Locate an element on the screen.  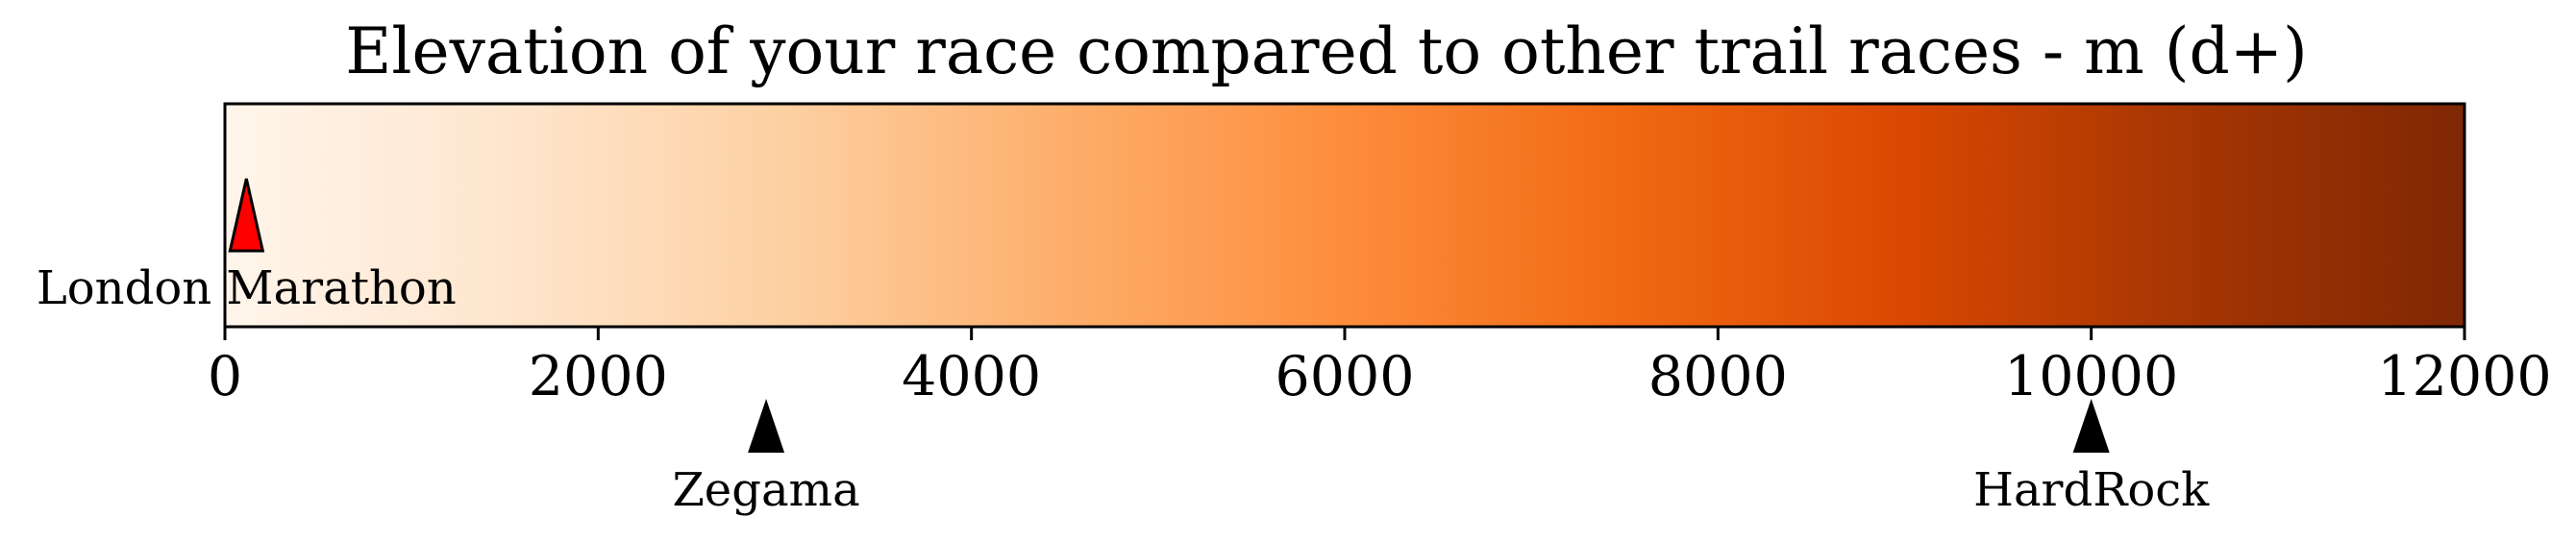
x-tick-label: 6000 is located at coordinates (1344, 376).